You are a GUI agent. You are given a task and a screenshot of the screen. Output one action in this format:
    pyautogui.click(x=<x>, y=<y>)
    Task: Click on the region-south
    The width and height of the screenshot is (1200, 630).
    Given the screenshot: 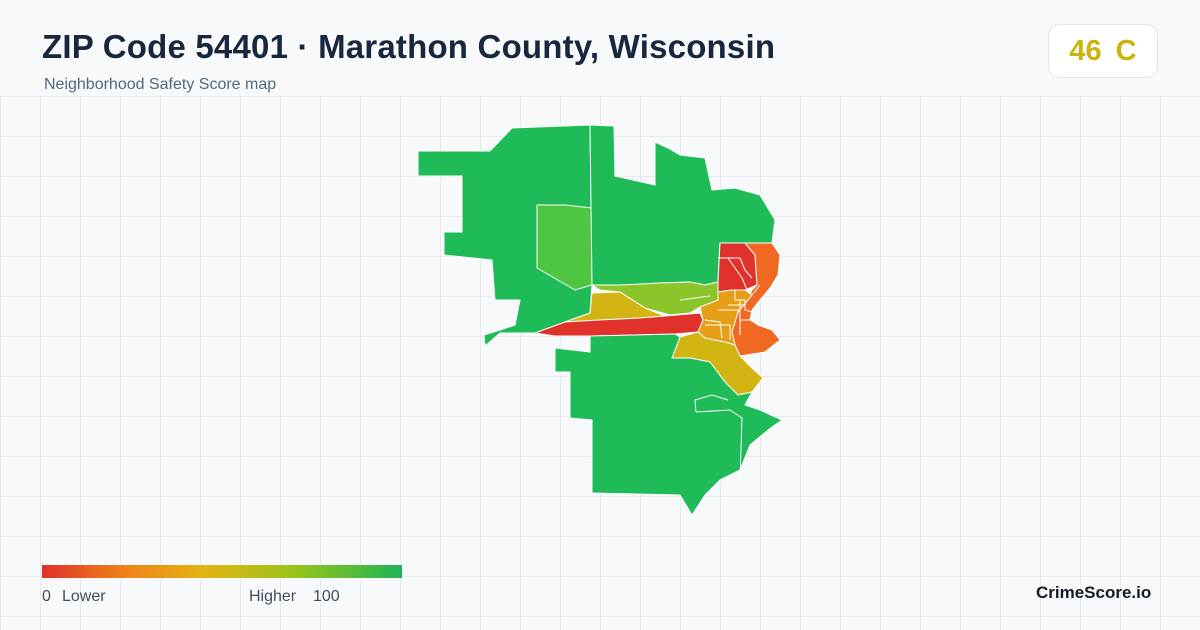 What is the action you would take?
    pyautogui.click(x=668, y=424)
    